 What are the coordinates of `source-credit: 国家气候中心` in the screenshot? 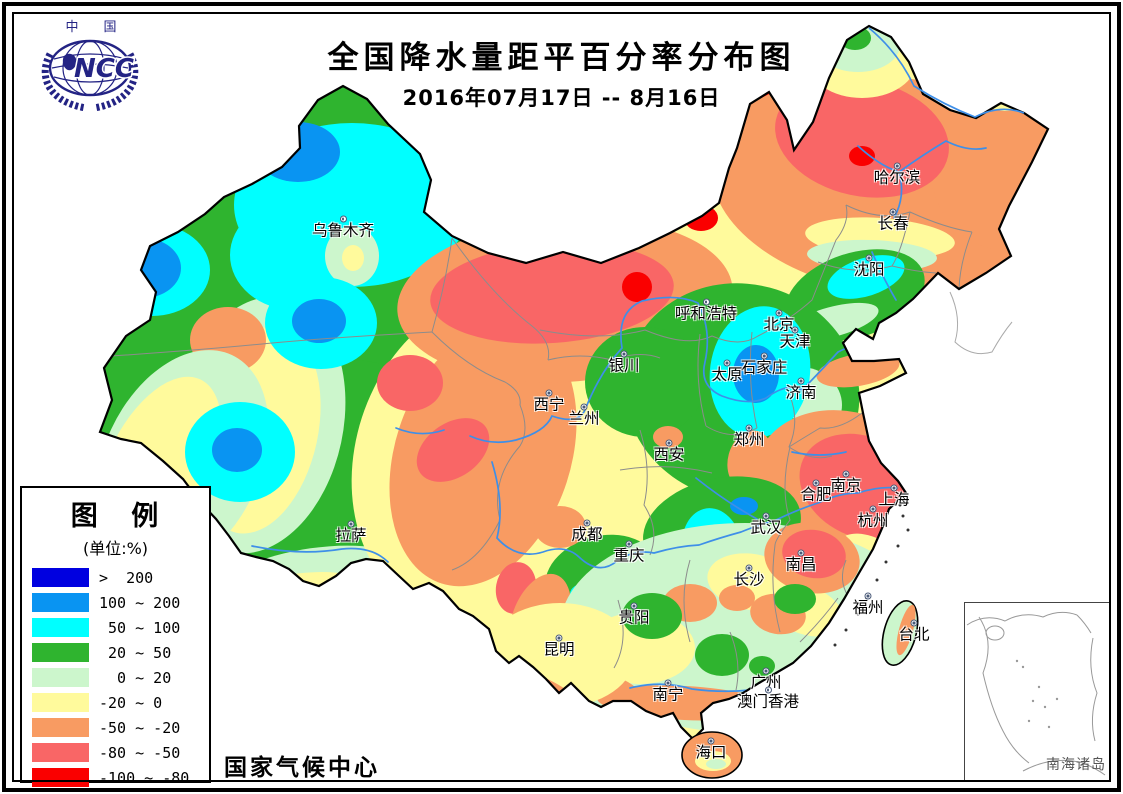 It's located at (302, 768).